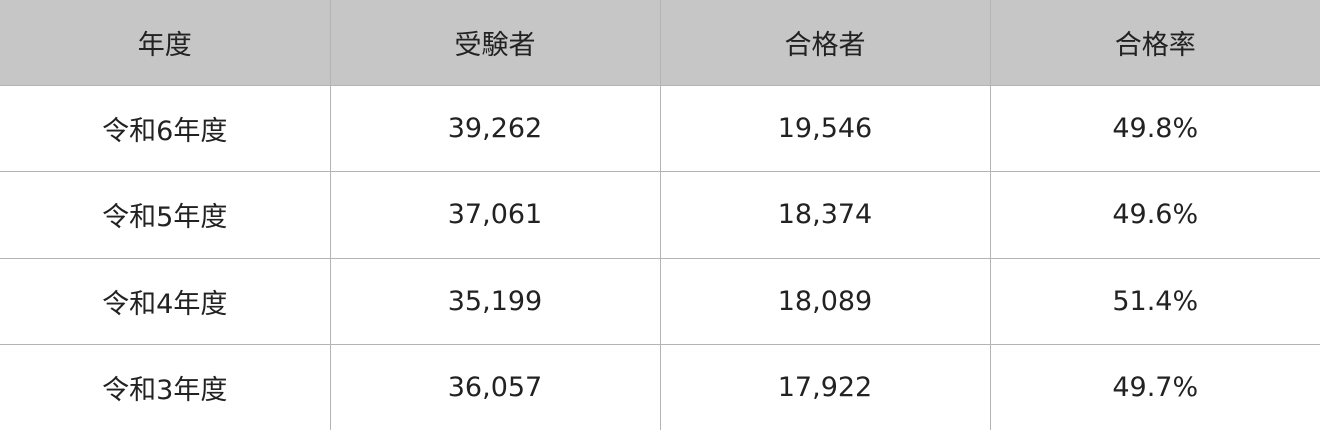 This screenshot has width=1320, height=430. I want to click on cell-passers: 17,922, so click(825, 386).